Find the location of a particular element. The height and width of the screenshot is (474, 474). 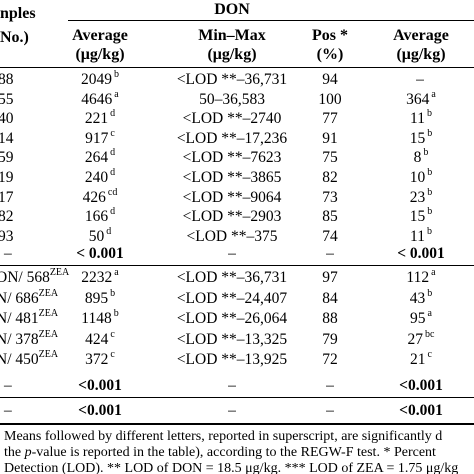

row2-4-n: N/ 450ZEA is located at coordinates (29, 359).